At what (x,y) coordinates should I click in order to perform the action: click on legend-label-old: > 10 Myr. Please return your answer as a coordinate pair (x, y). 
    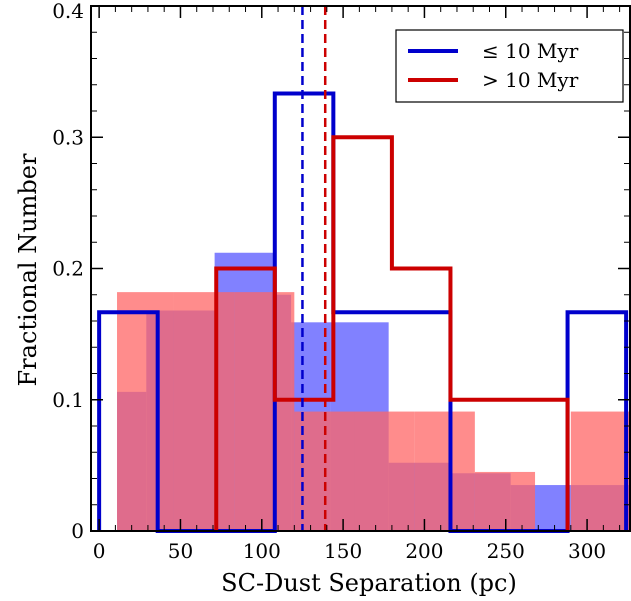
    Looking at the image, I should click on (530, 80).